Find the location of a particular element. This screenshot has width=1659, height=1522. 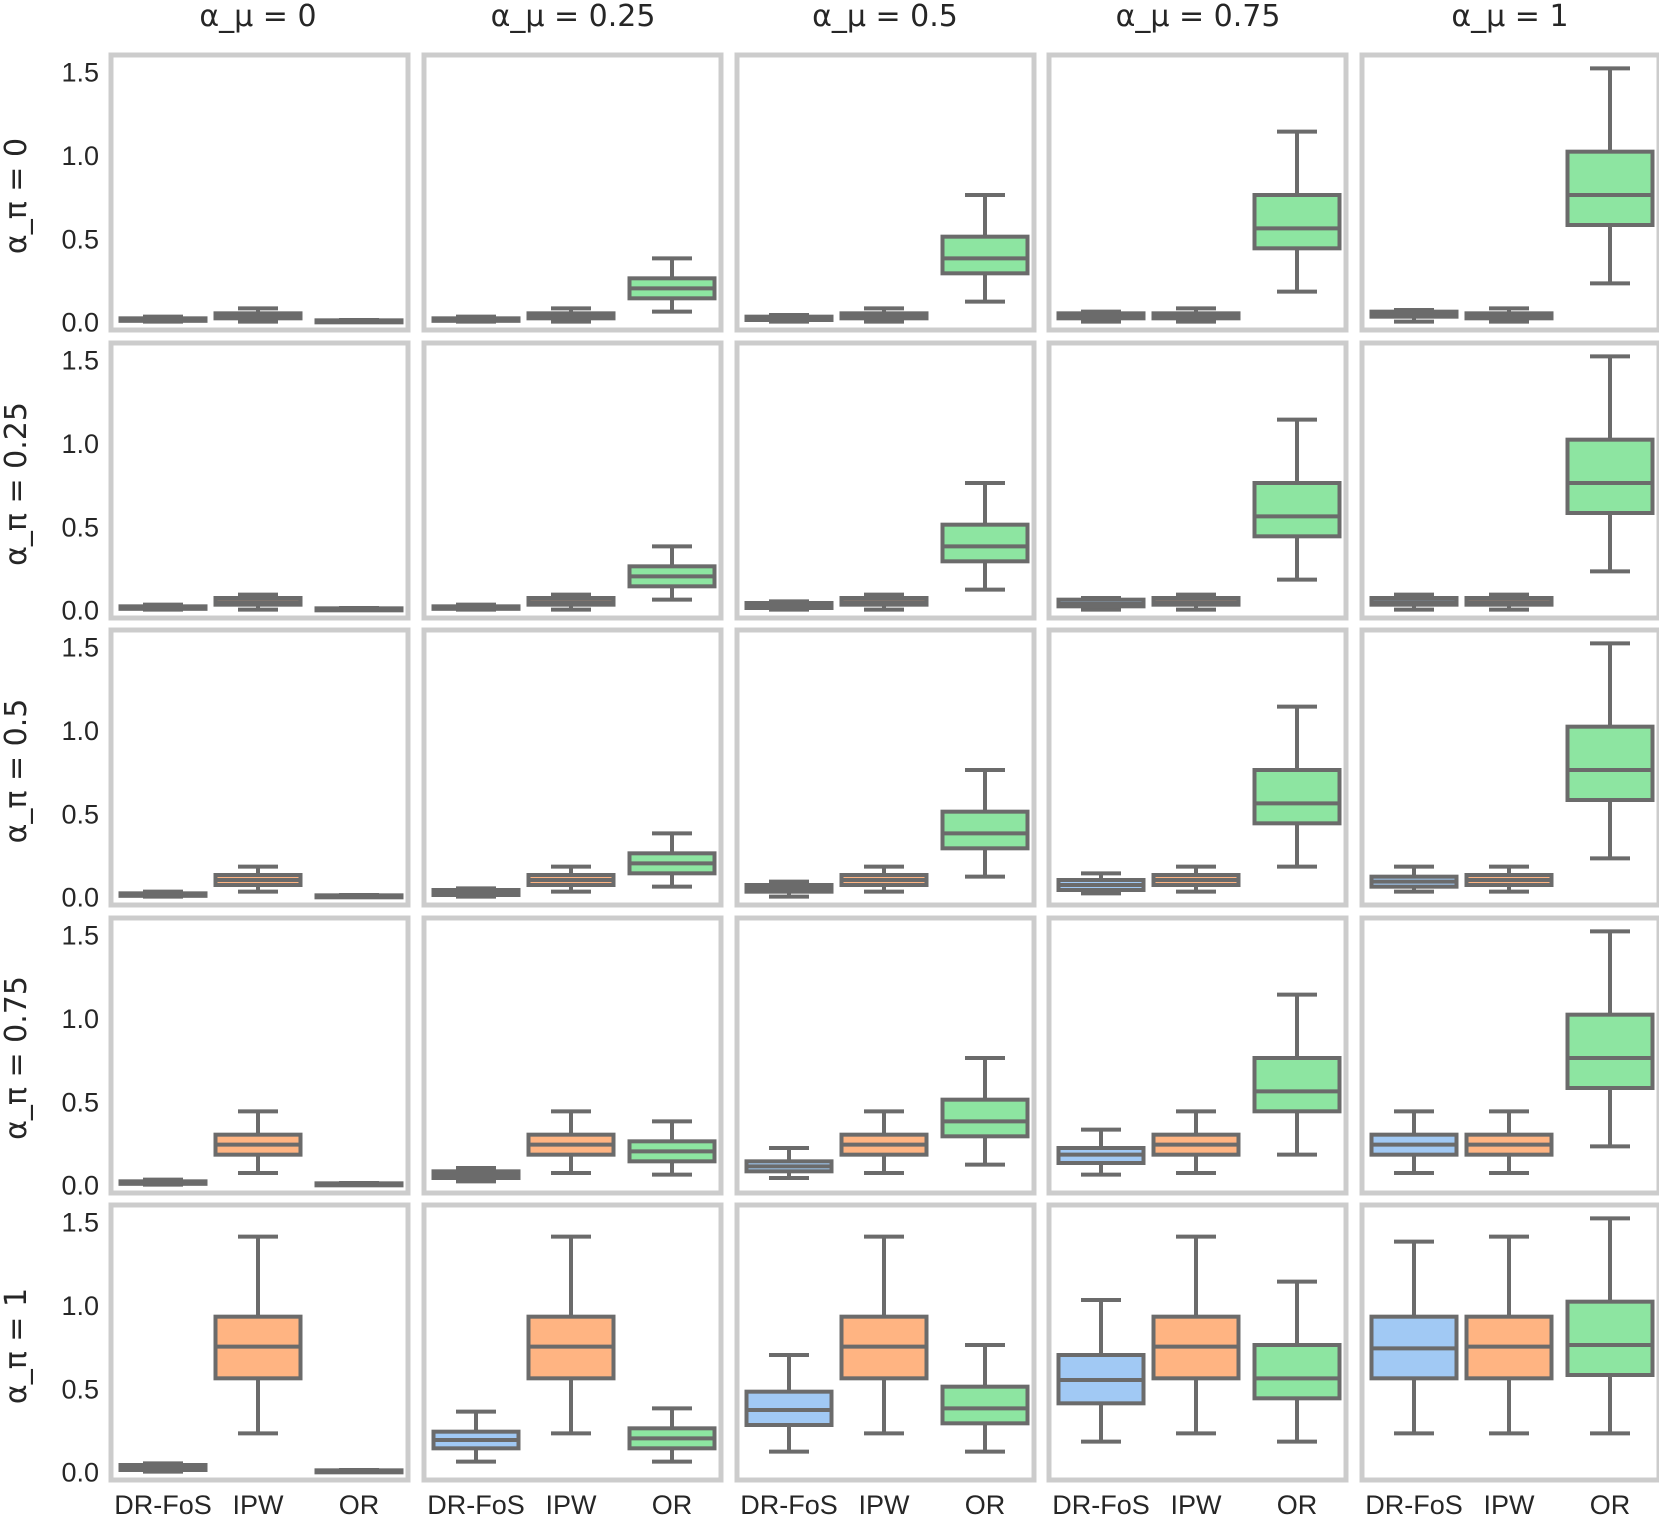

col-title: α_μ = 0.5 is located at coordinates (885, 17).